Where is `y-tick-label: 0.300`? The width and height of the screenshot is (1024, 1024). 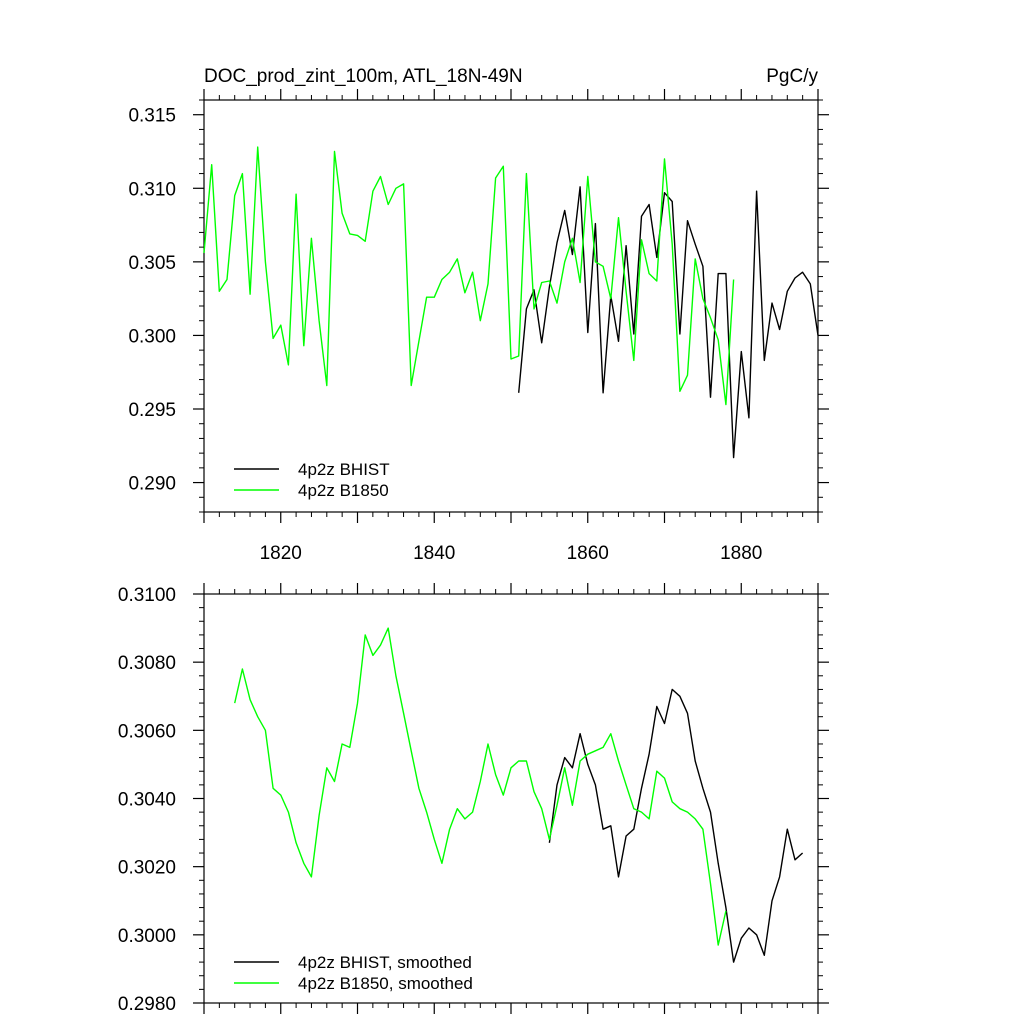
y-tick-label: 0.300 is located at coordinates (152, 336).